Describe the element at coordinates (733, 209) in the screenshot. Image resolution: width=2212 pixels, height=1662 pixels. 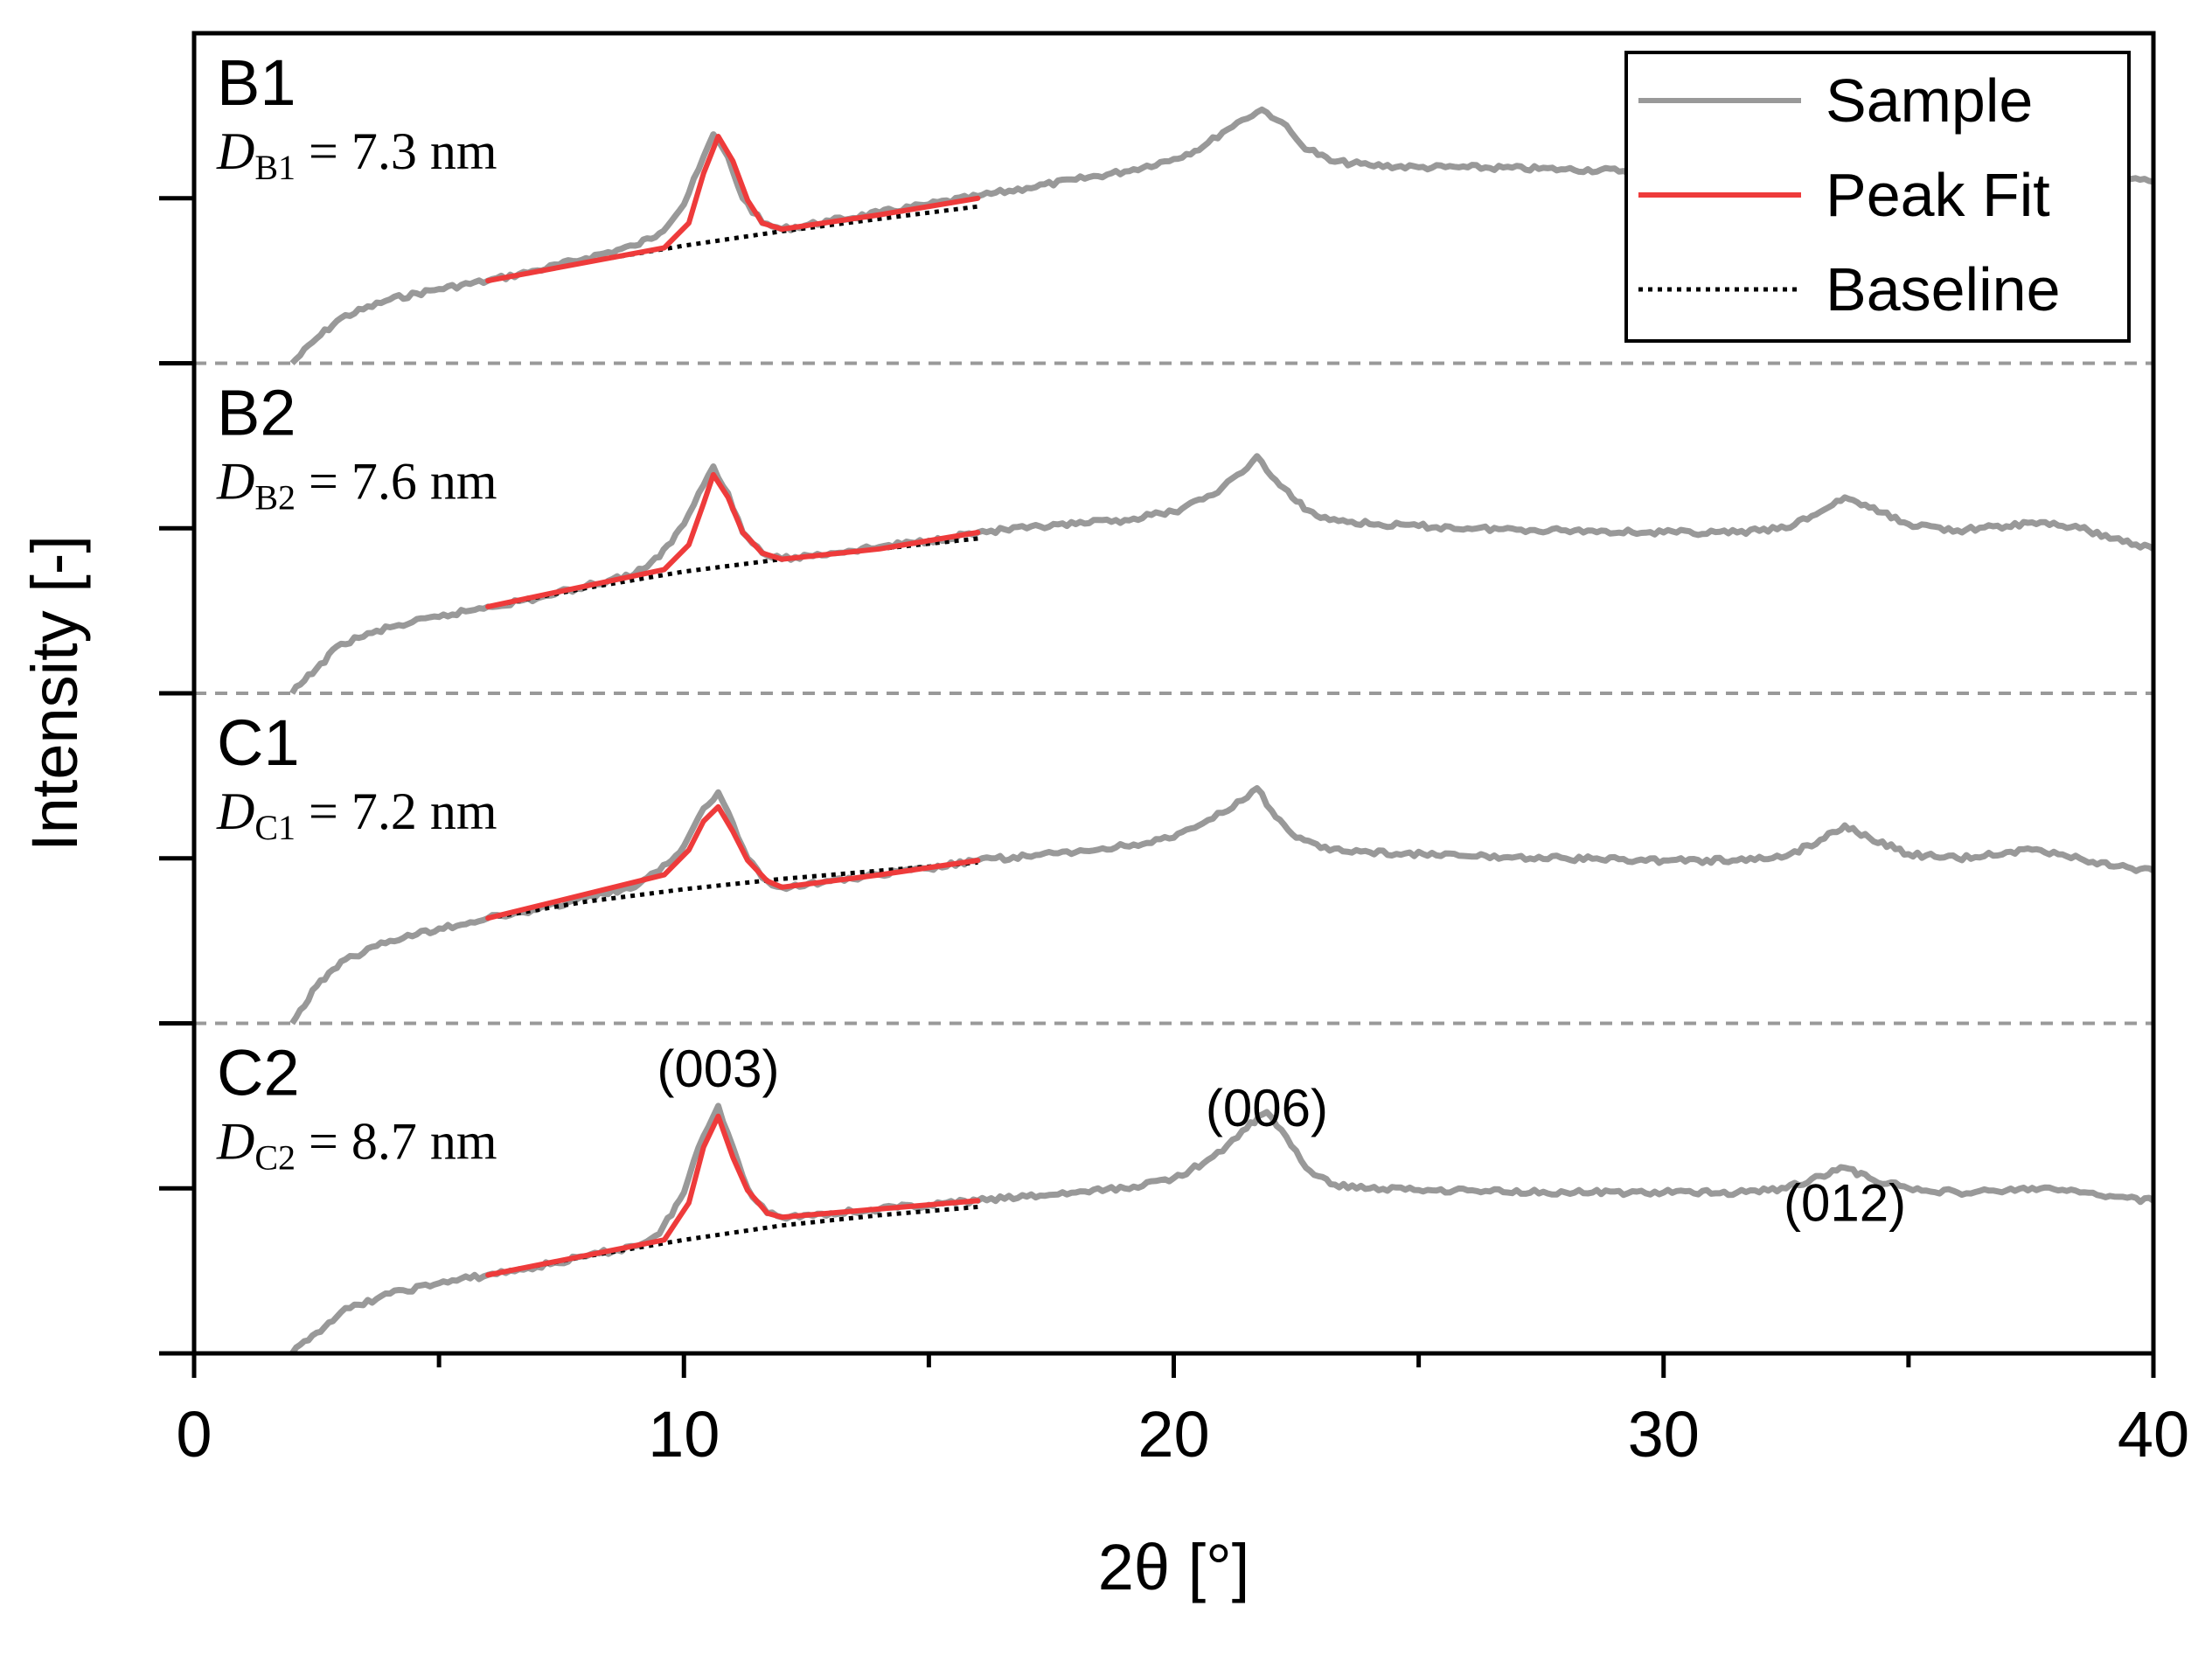
I see `fit-line-b1` at that location.